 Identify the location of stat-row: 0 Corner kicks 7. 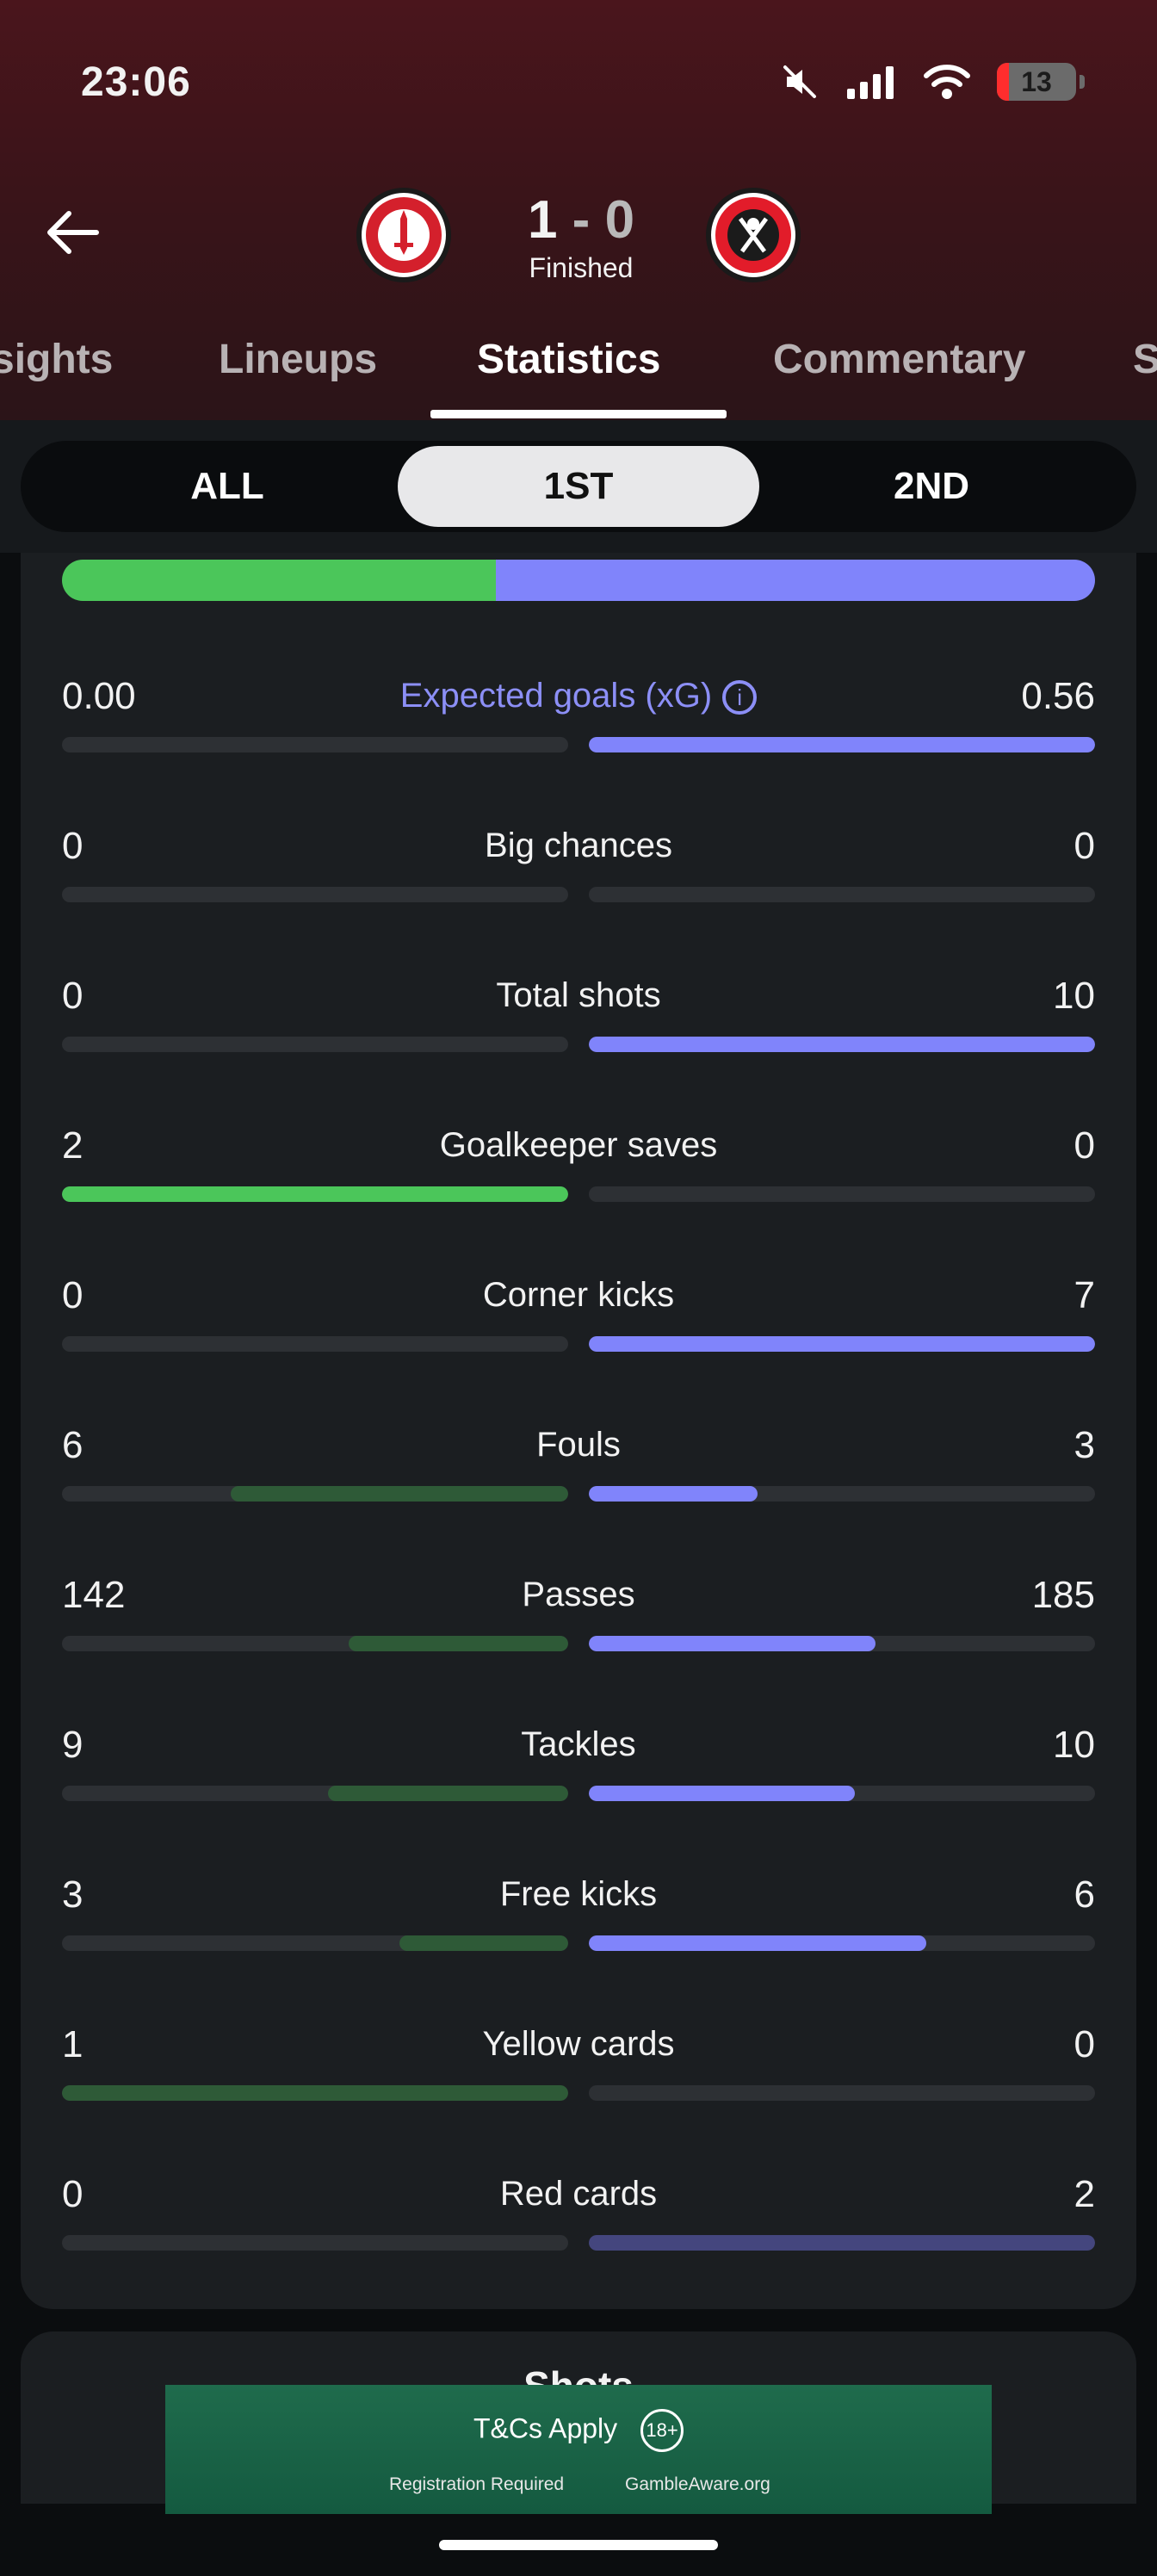
(579, 1321).